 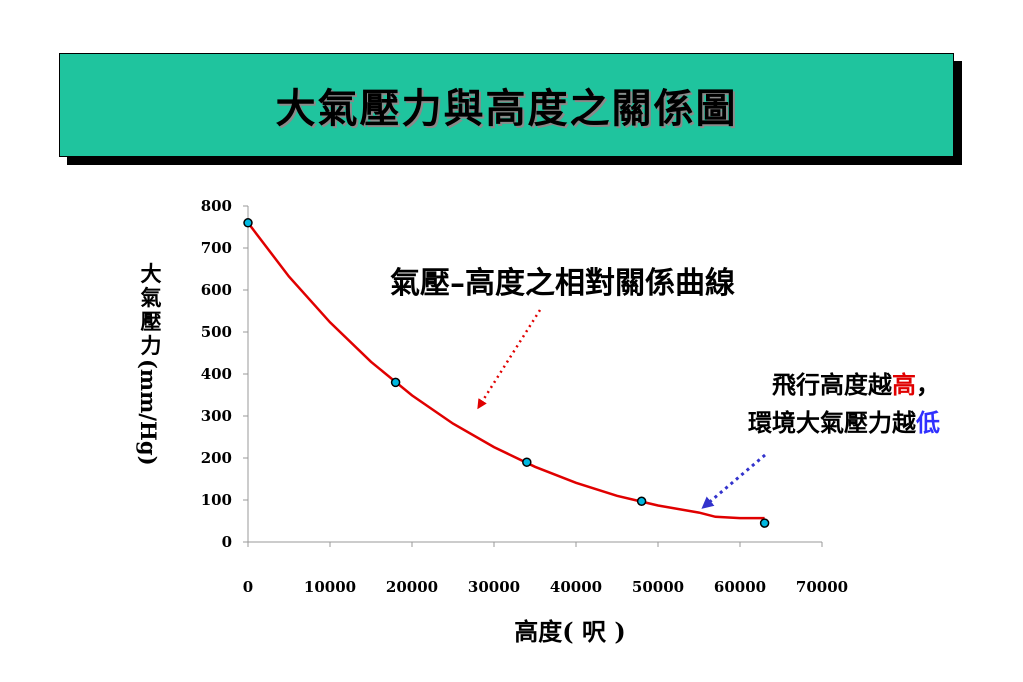 I want to click on red-pointer-arrow, so click(x=509, y=359).